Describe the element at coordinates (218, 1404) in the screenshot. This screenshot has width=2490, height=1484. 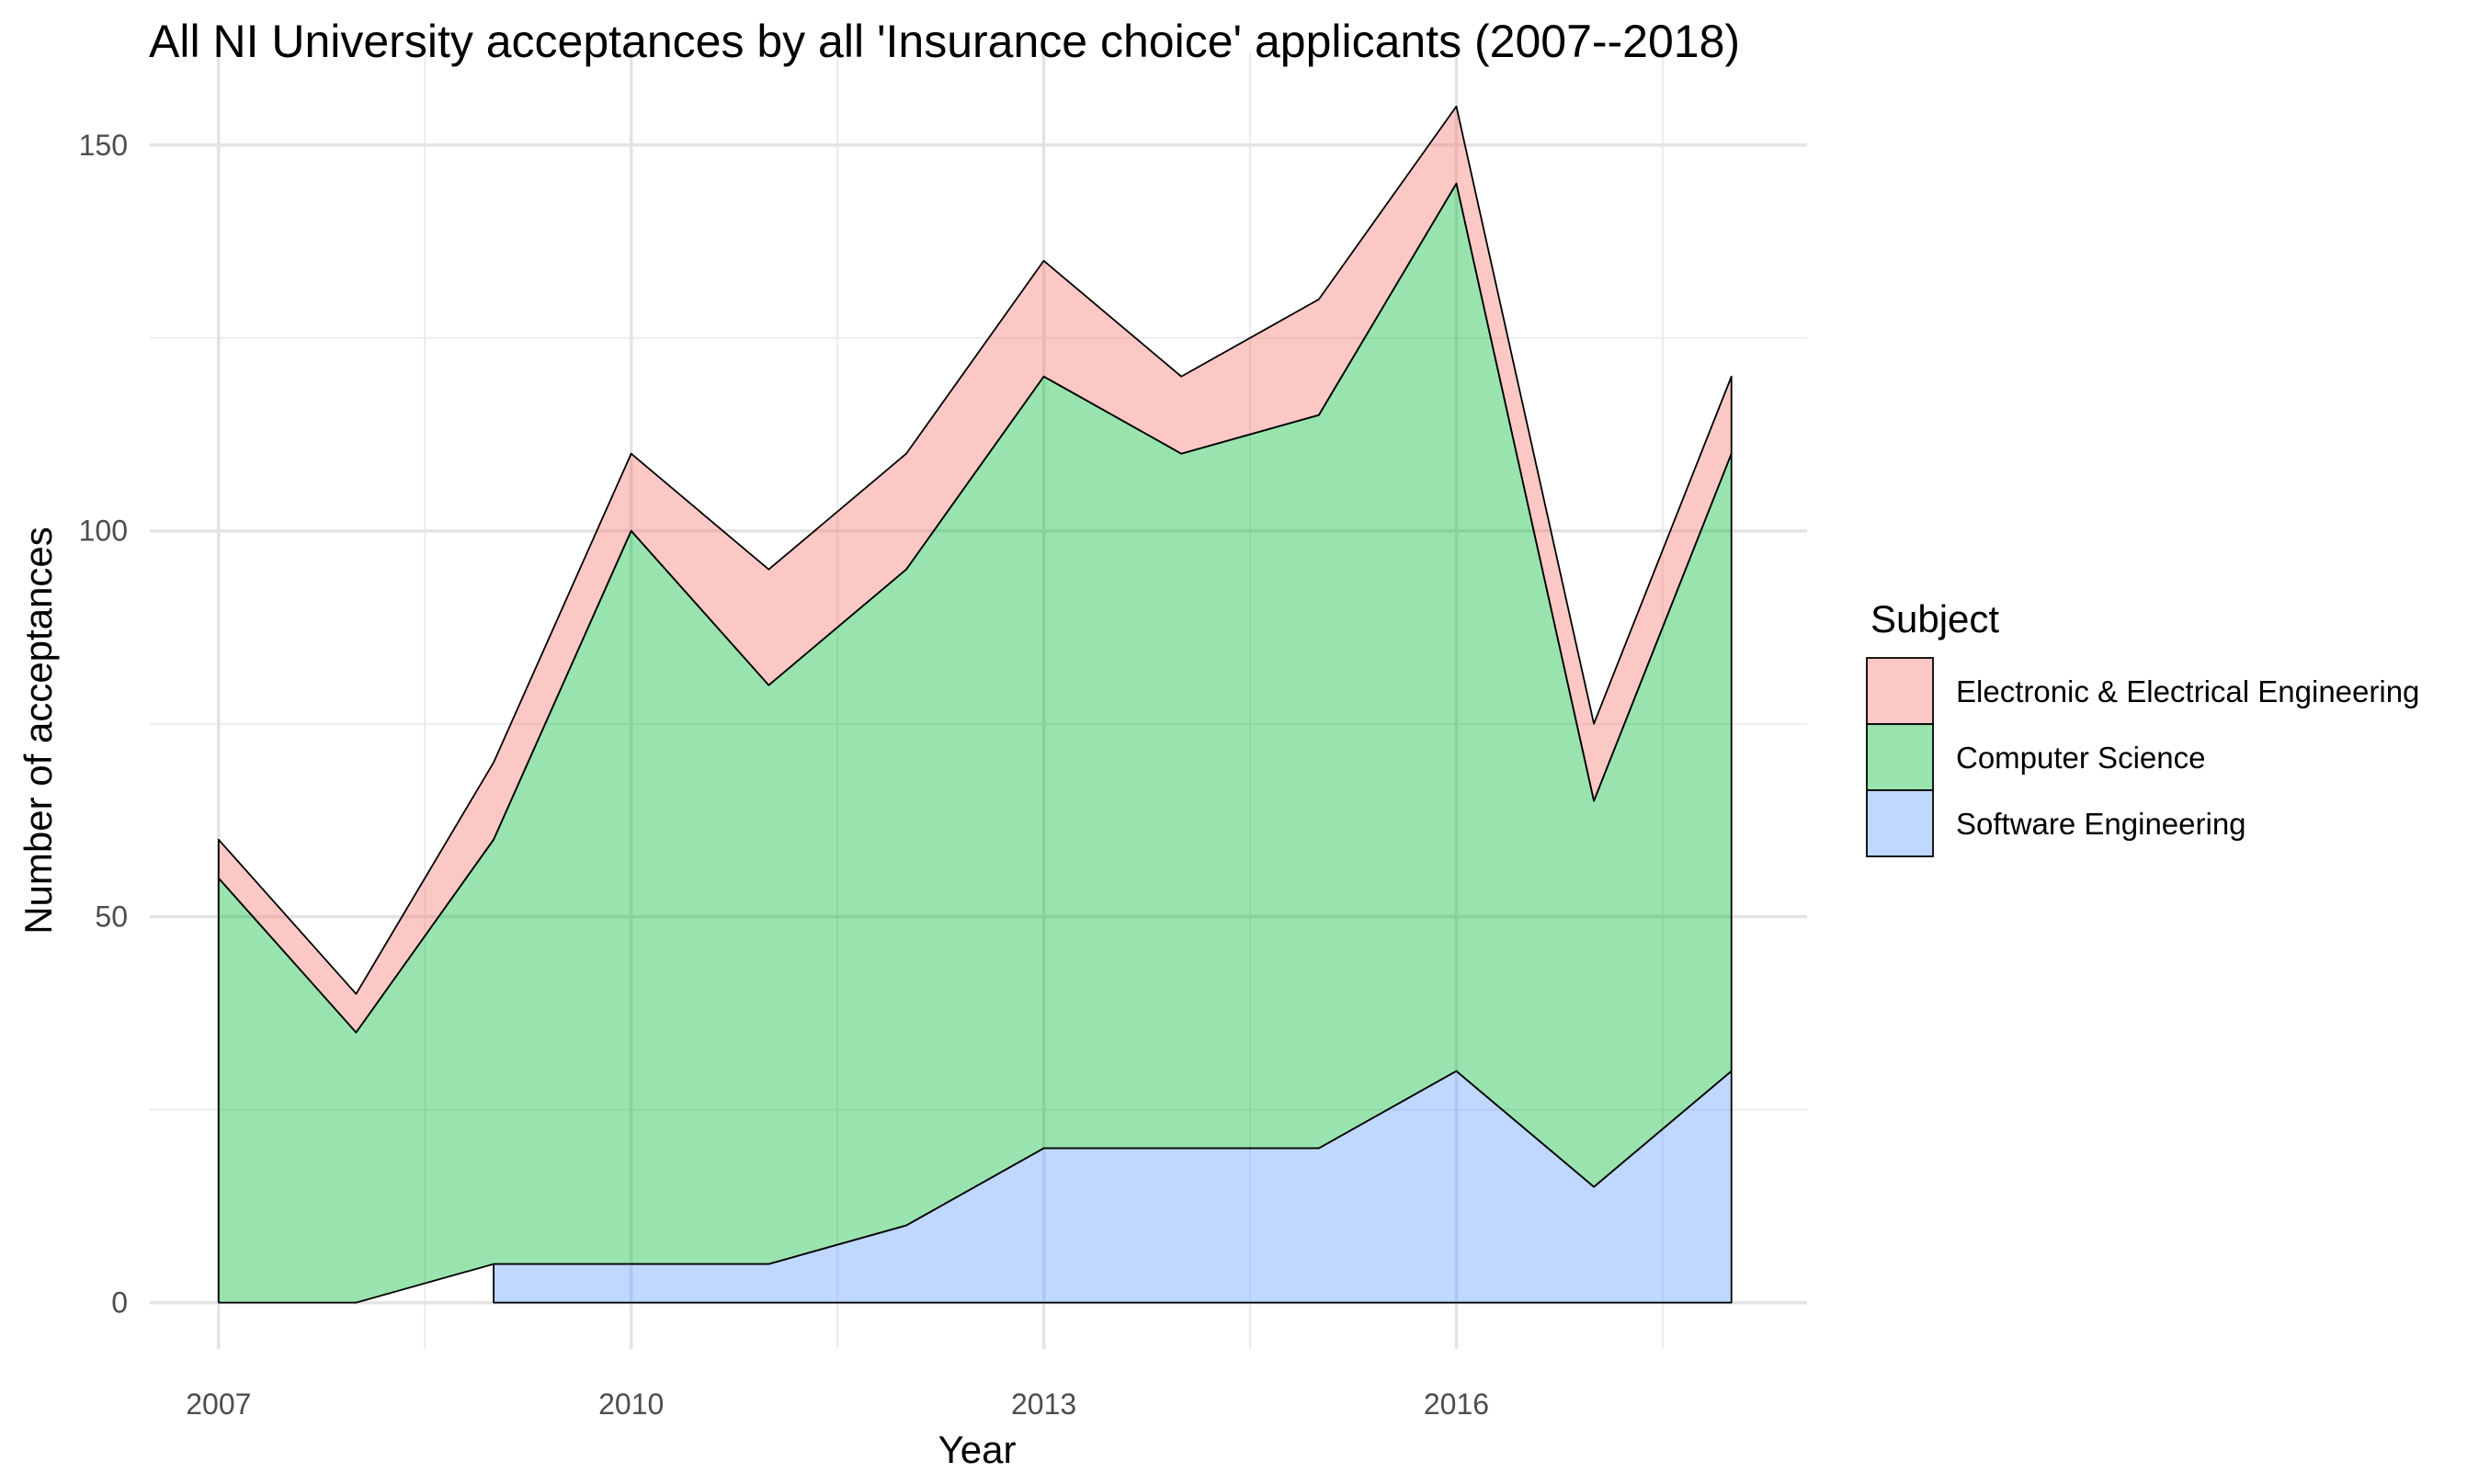
I see `x-tick-label: 2007` at that location.